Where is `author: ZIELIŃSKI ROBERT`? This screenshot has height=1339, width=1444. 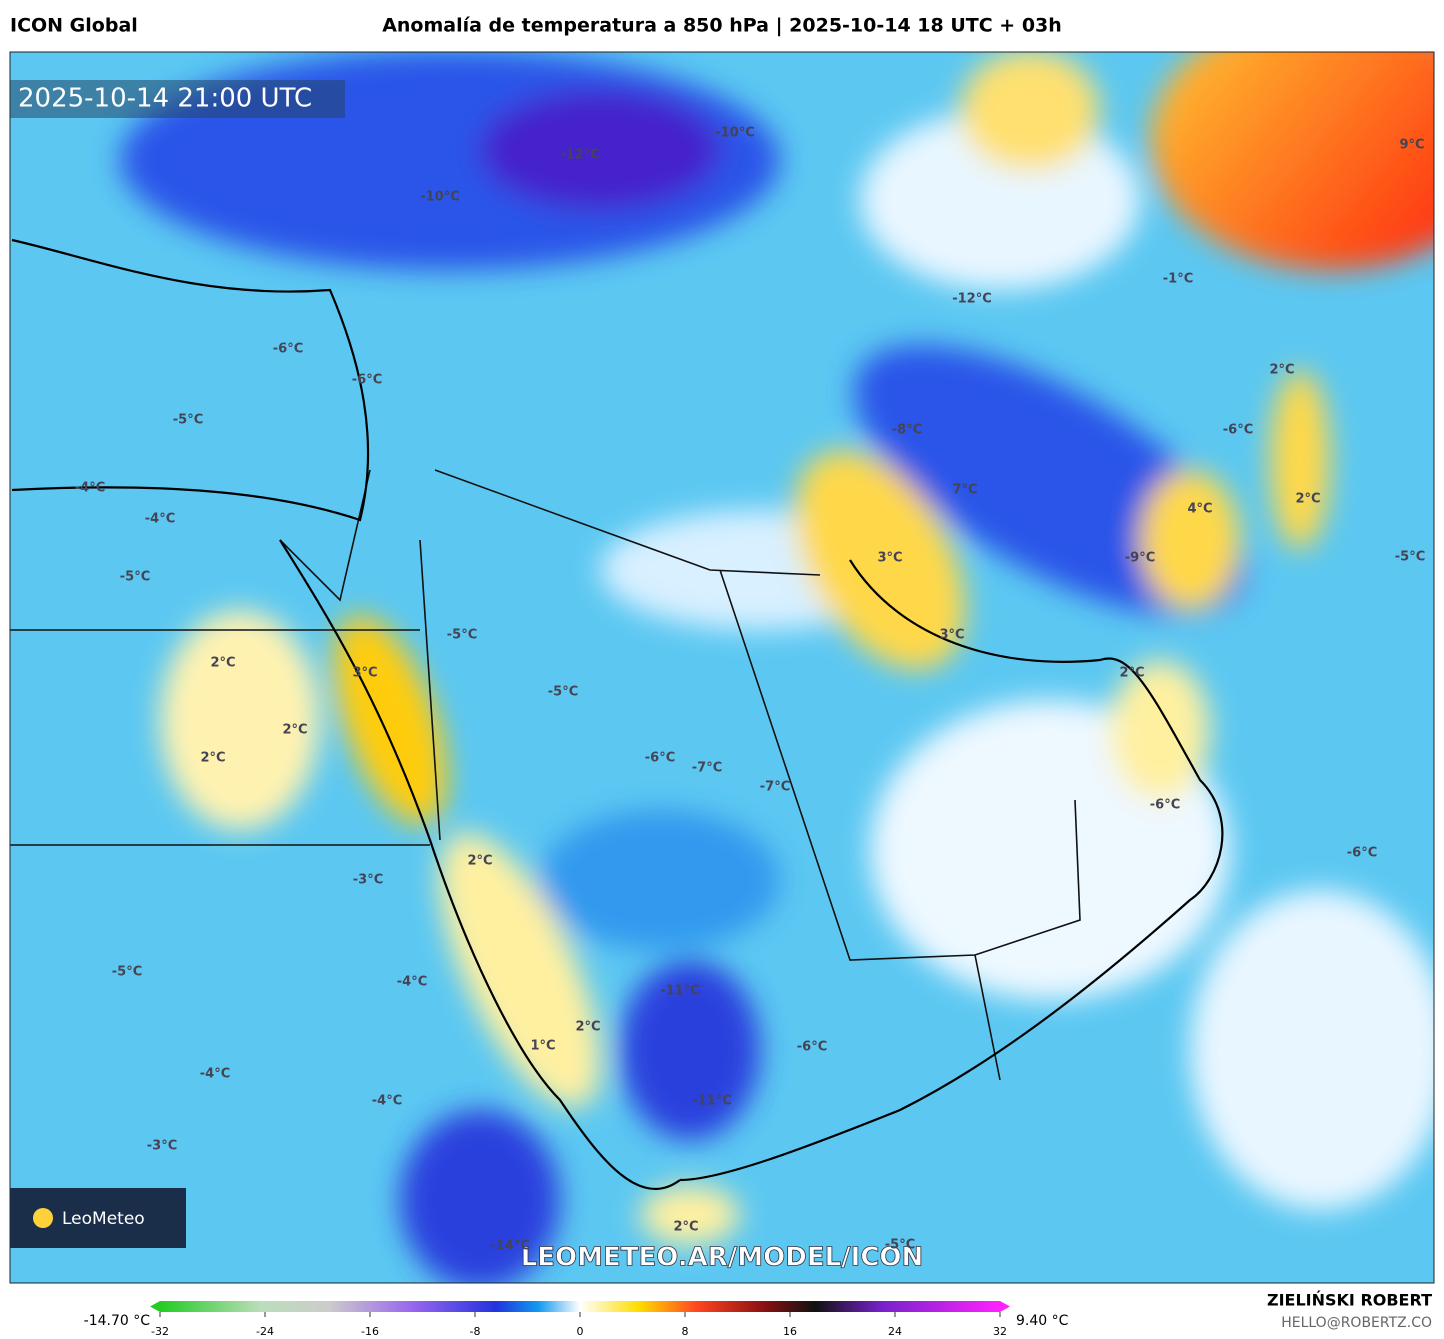 author: ZIELIŃSKI ROBERT is located at coordinates (1349, 1300).